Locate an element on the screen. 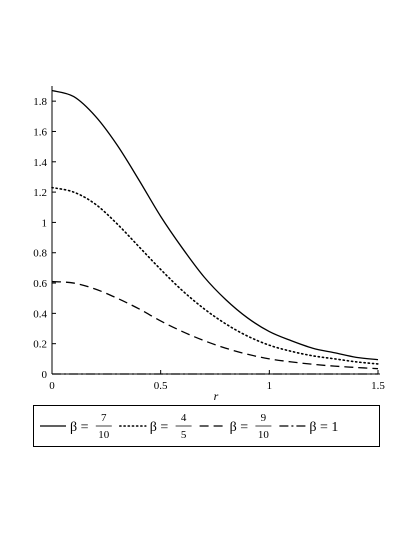  y-tick-label: 0.8 is located at coordinates (40, 254).